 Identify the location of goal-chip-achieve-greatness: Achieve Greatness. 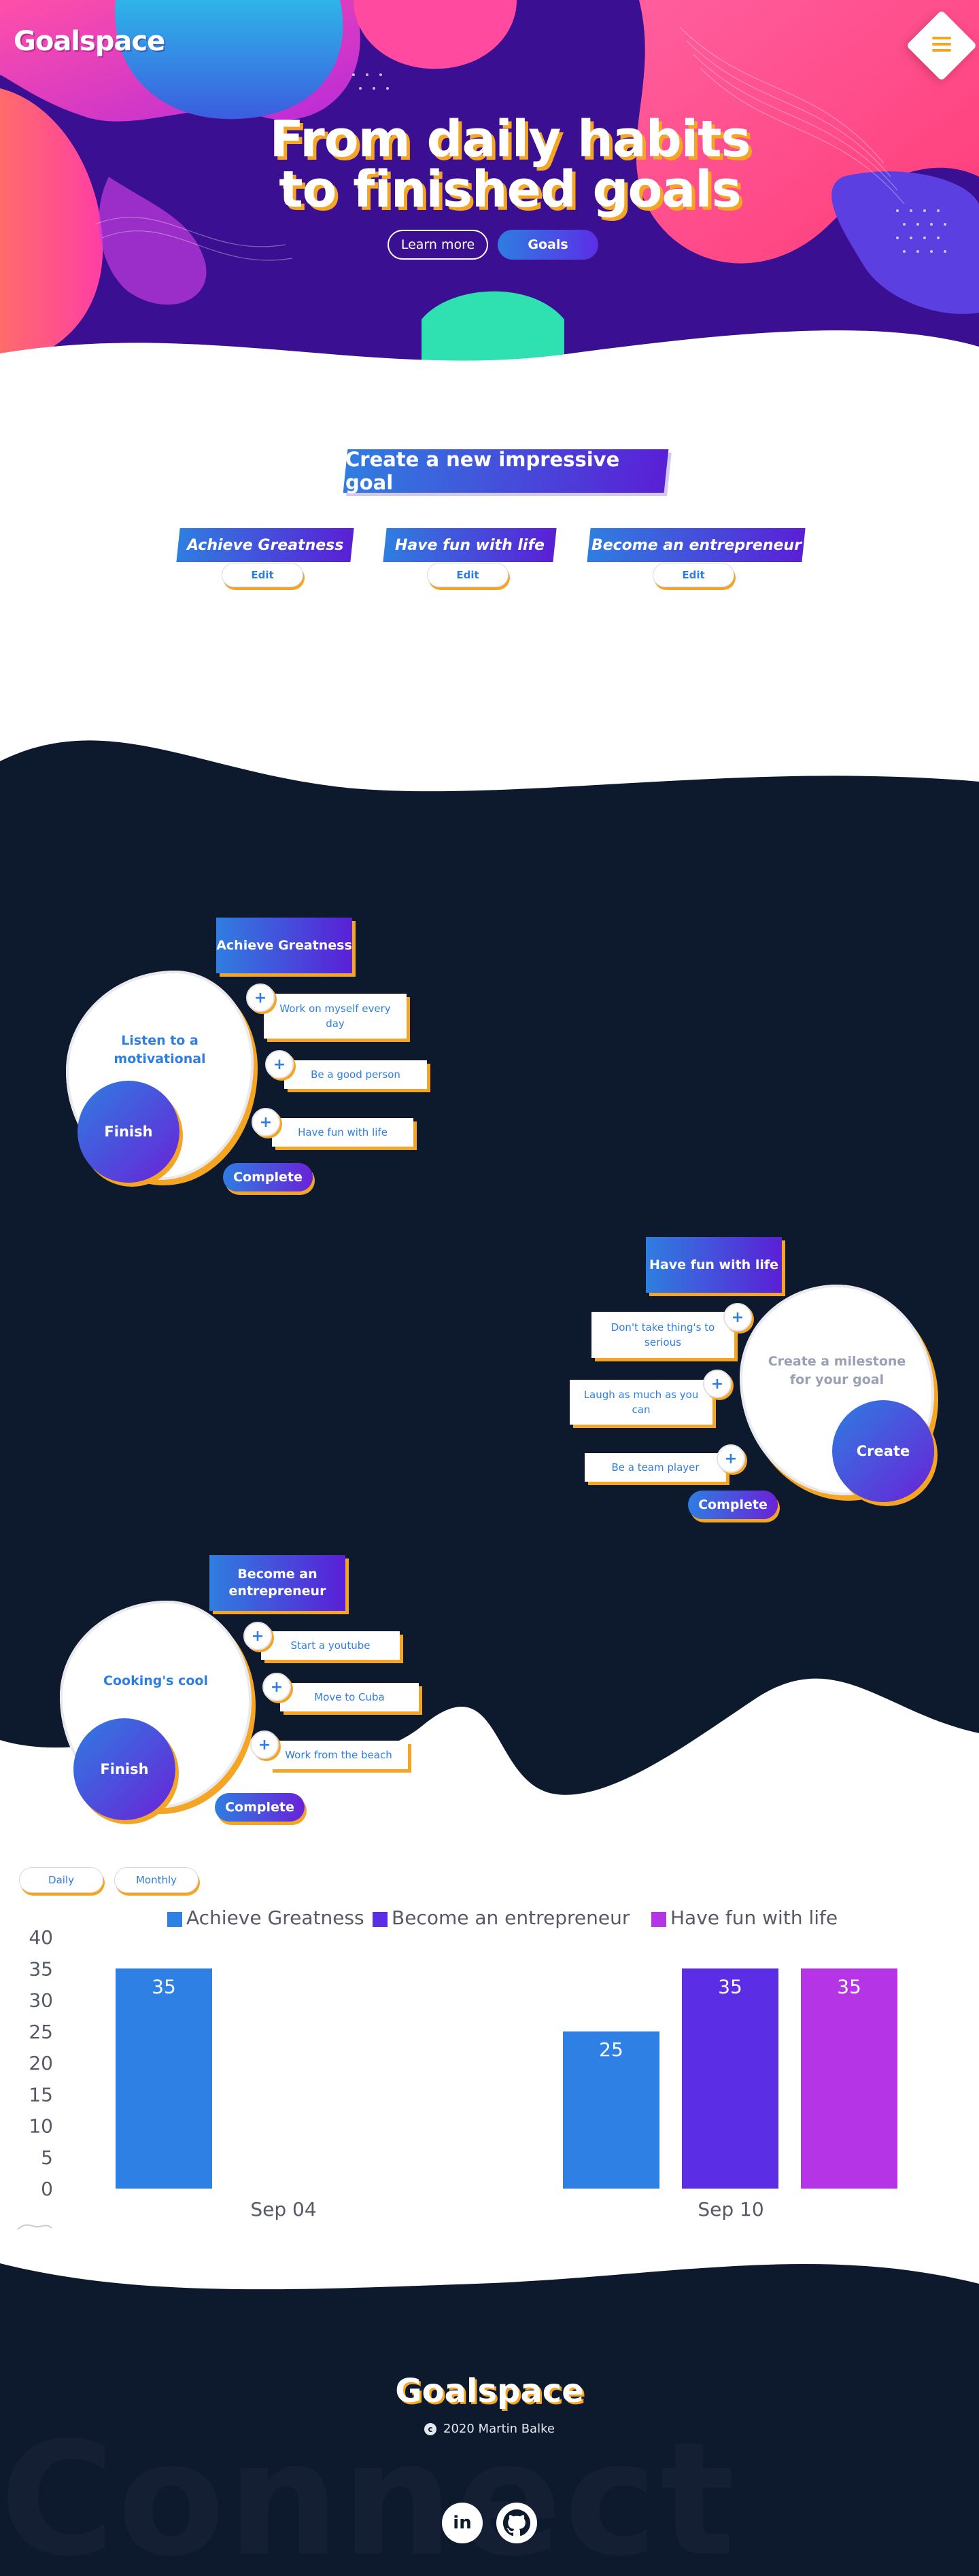
(265, 545).